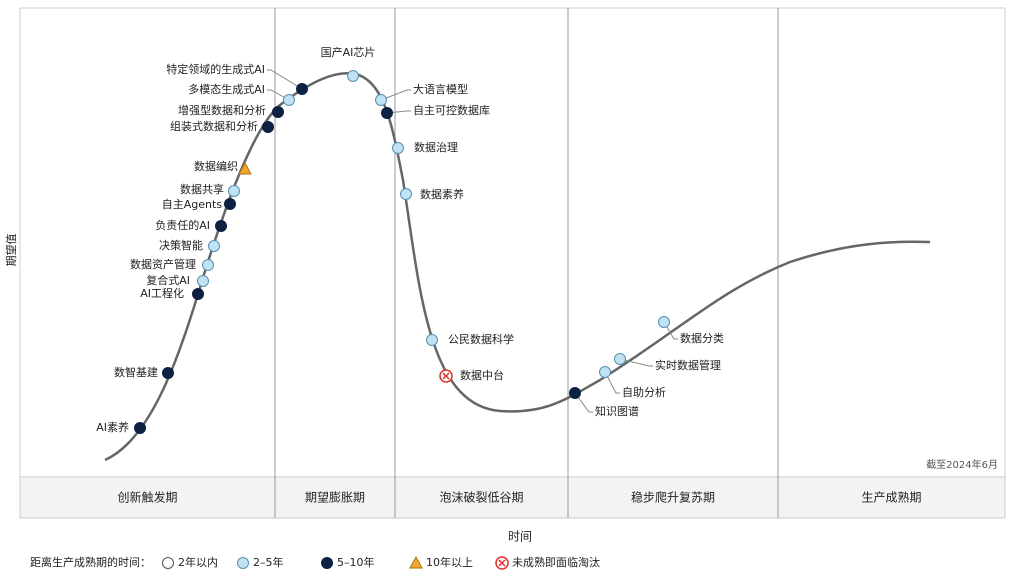 Image resolution: width=1024 pixels, height=585 pixels. What do you see at coordinates (481, 339) in the screenshot?
I see `tech-label: 公民数据科学` at bounding box center [481, 339].